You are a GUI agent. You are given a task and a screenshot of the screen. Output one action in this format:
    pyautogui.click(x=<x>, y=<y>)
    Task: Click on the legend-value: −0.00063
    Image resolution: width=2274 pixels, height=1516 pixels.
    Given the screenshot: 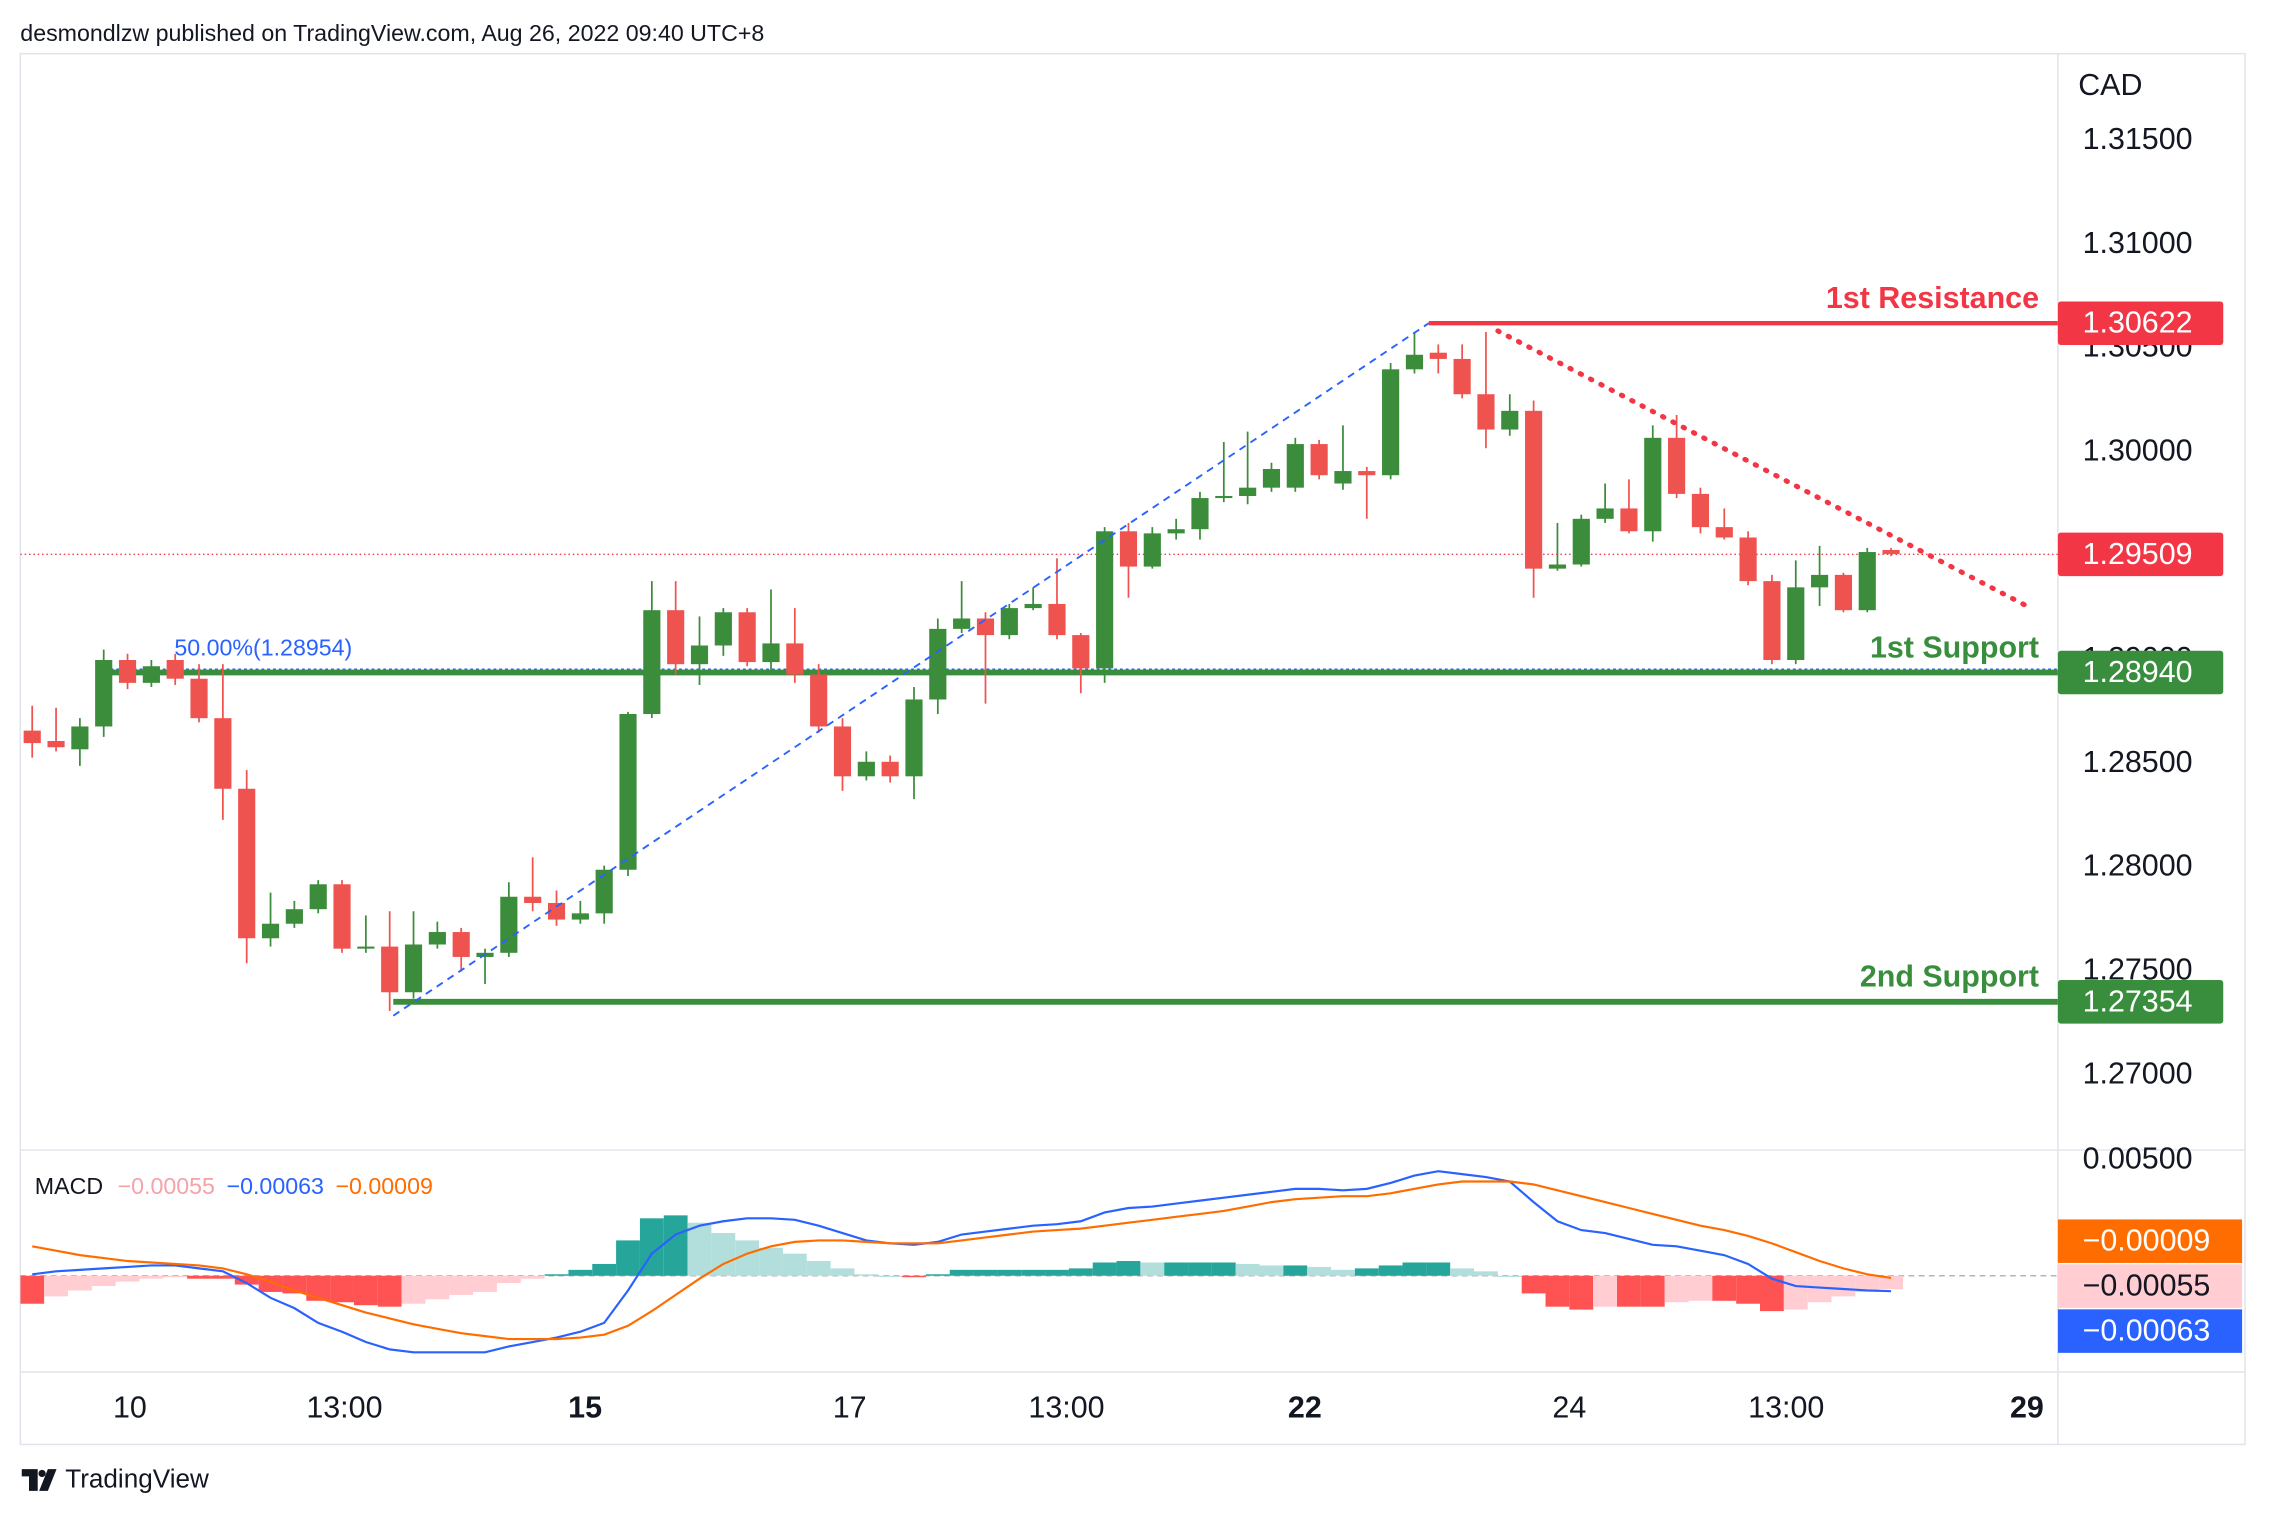 What is the action you would take?
    pyautogui.click(x=275, y=1186)
    